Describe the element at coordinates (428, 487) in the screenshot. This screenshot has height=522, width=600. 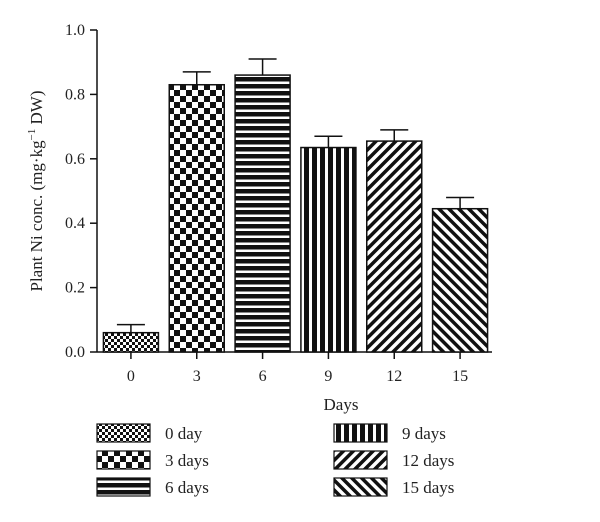
I see `legend-label: 15 days` at that location.